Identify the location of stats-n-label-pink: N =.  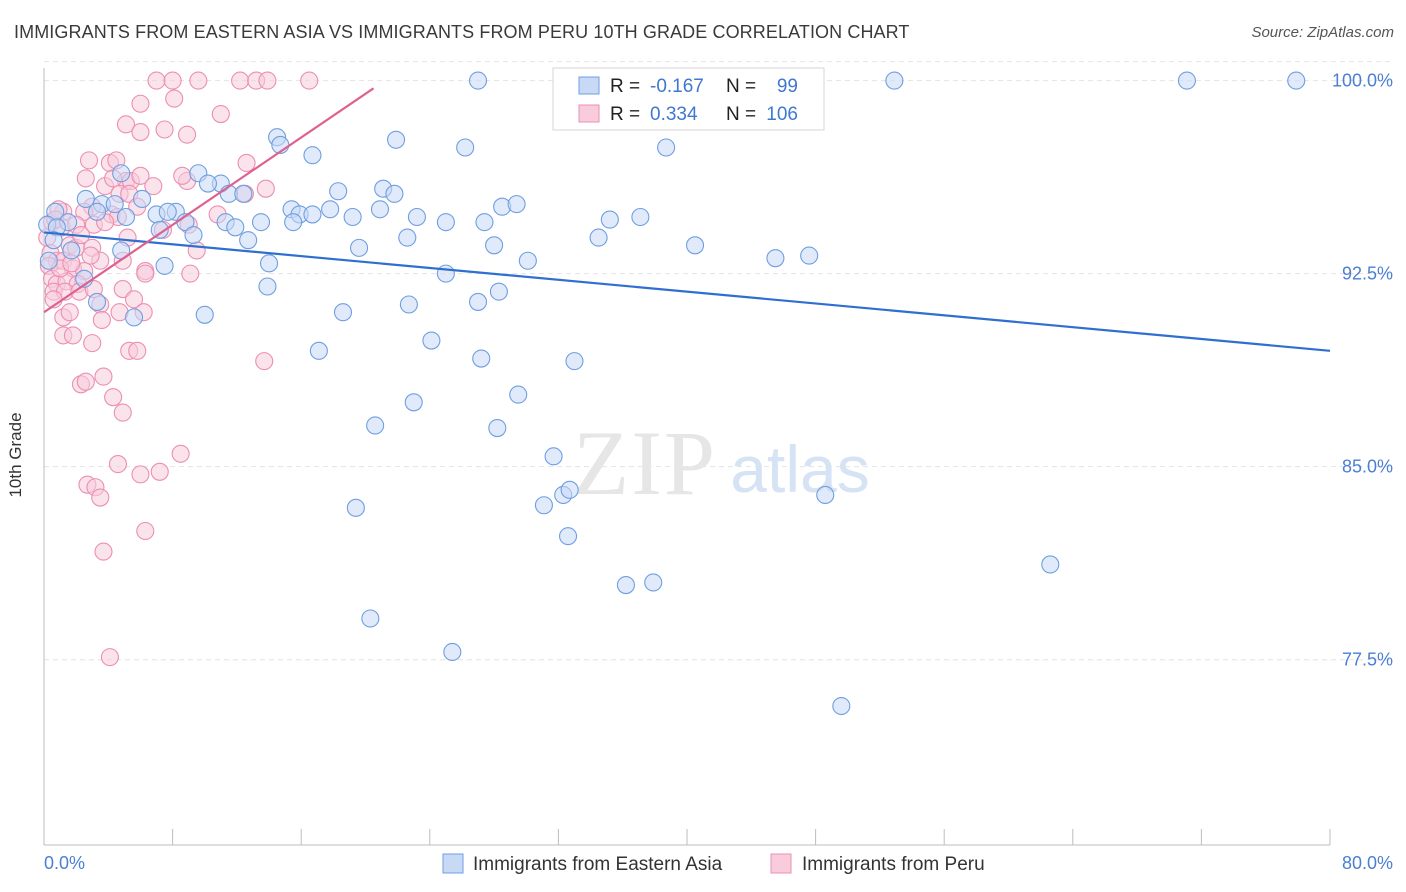
(741, 114).